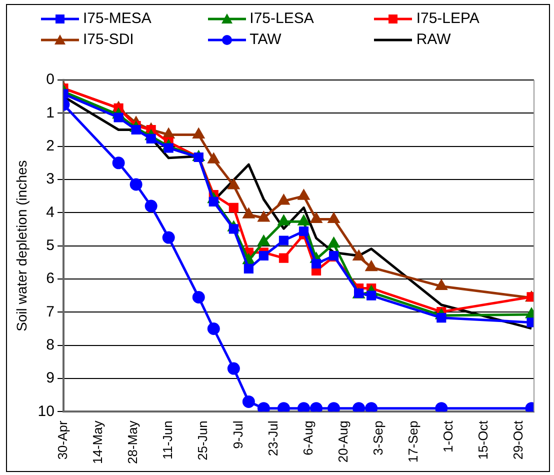 This screenshot has height=475, width=554. I want to click on x-tick-label: 30-Apr, so click(62, 440).